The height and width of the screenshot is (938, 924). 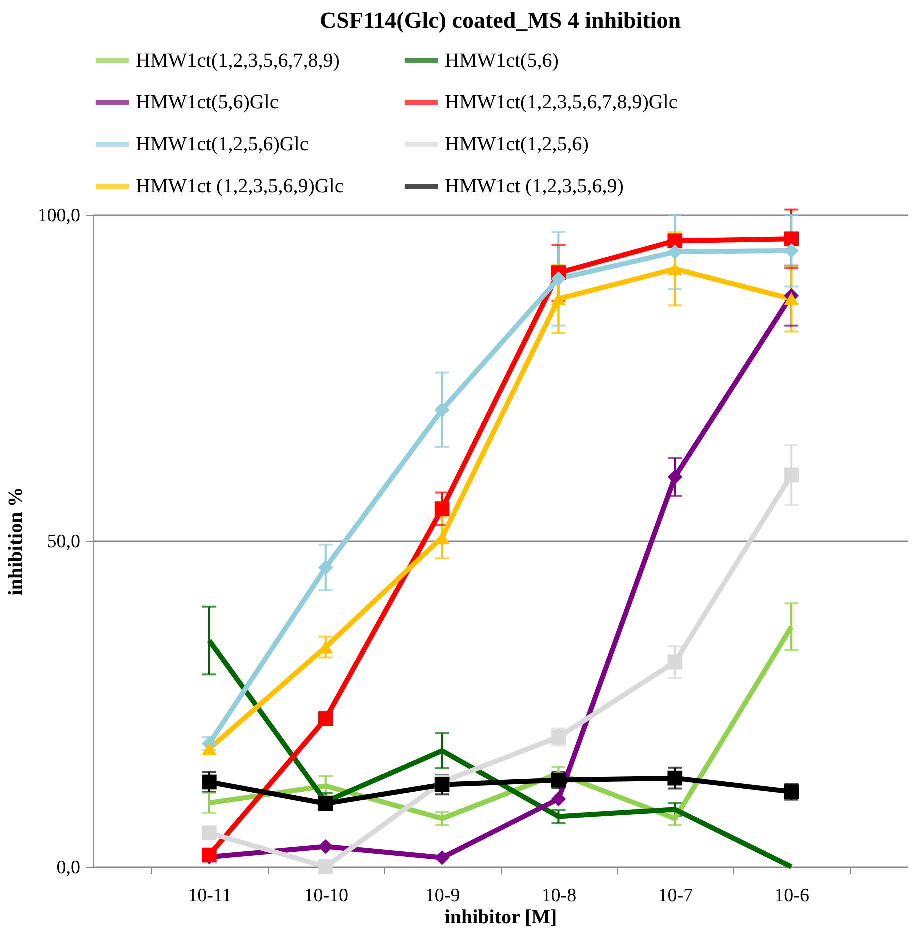 What do you see at coordinates (240, 187) in the screenshot?
I see `legend-label: HMW1ct (1,2,3,5,6,9)Glc` at bounding box center [240, 187].